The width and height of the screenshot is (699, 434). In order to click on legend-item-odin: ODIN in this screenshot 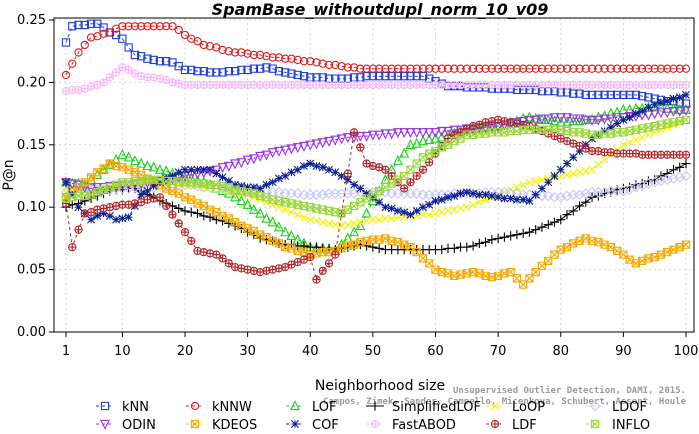, I will do `click(126, 425)`.